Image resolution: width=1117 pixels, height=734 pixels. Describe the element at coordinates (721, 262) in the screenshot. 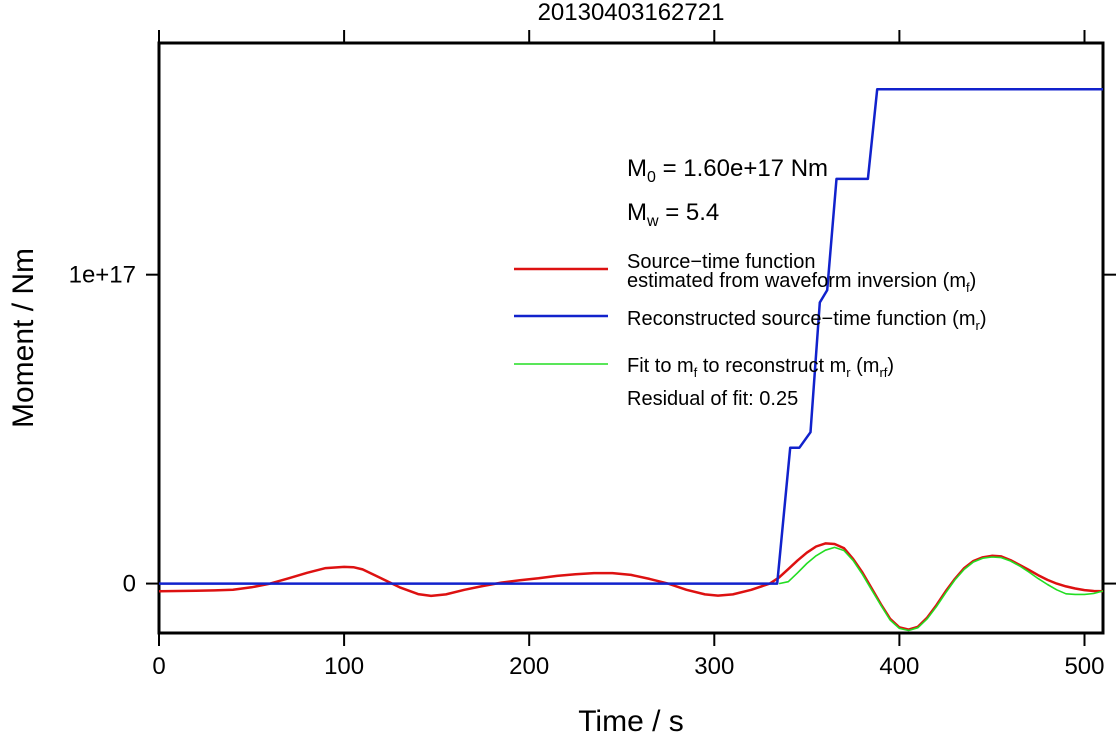

I see `legend-mf-line1: Source−time function` at that location.